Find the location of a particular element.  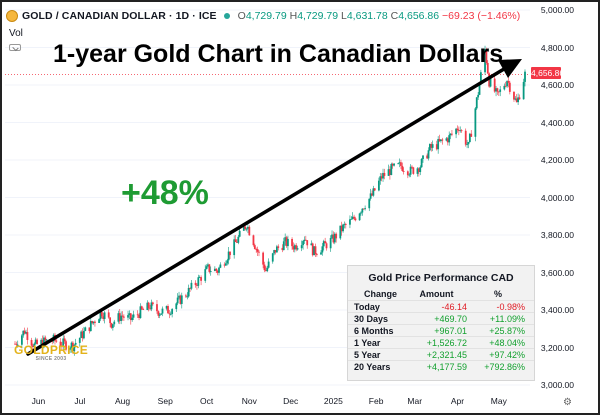

period-cell: 20 Years is located at coordinates (372, 366).